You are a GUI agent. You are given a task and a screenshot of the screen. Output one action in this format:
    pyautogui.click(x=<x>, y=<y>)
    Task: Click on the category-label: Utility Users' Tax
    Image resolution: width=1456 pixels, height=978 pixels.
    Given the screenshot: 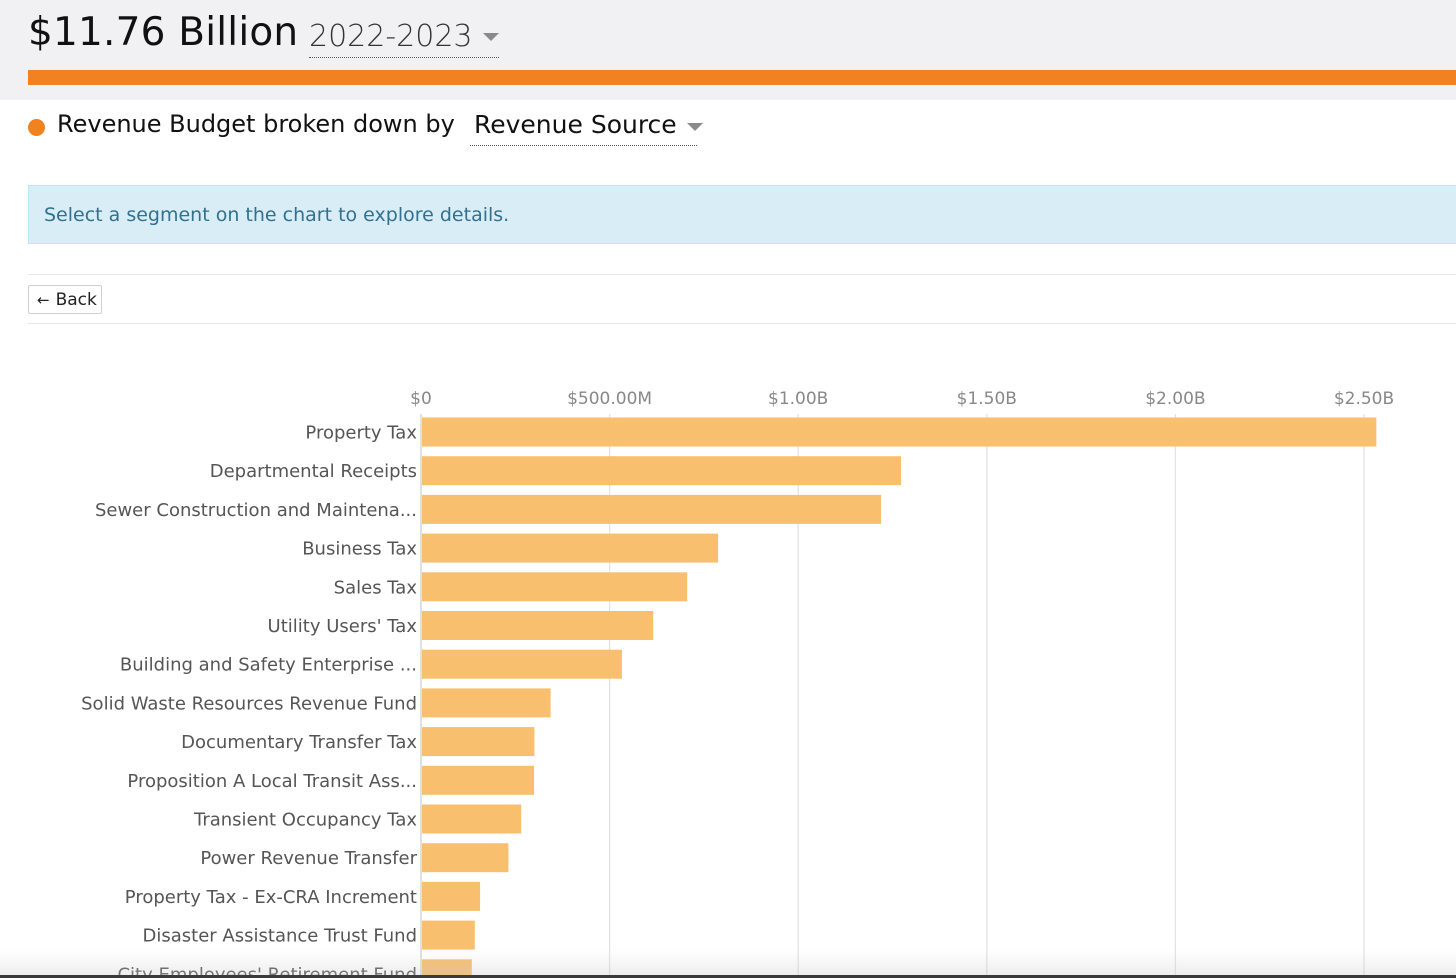 What is the action you would take?
    pyautogui.click(x=343, y=626)
    